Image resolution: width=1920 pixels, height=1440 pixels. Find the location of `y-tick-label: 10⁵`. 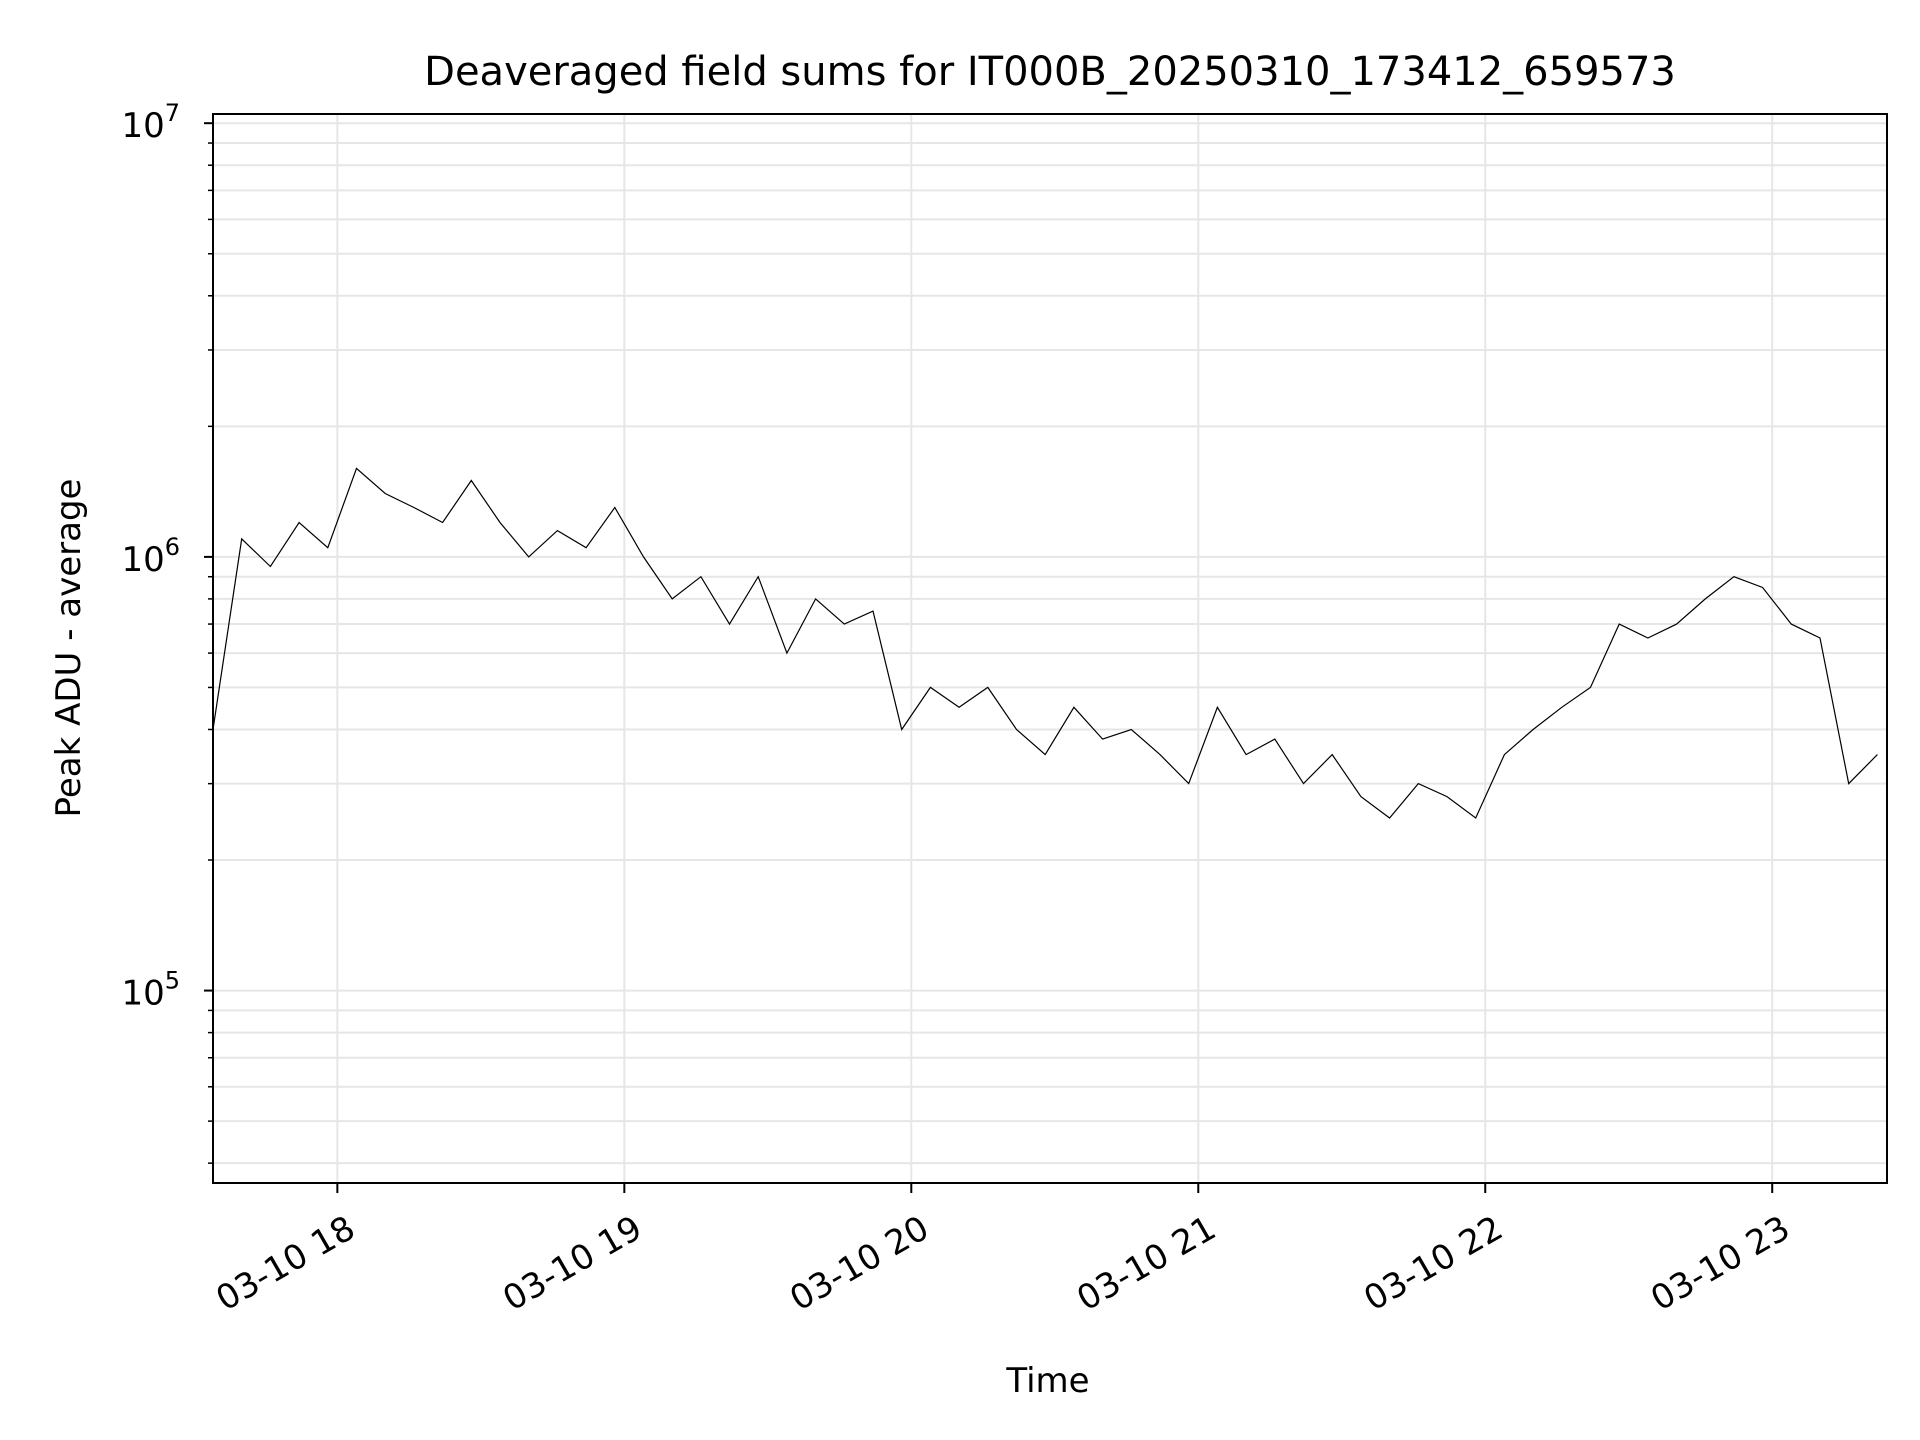

y-tick-label: 10⁵ is located at coordinates (150, 990).